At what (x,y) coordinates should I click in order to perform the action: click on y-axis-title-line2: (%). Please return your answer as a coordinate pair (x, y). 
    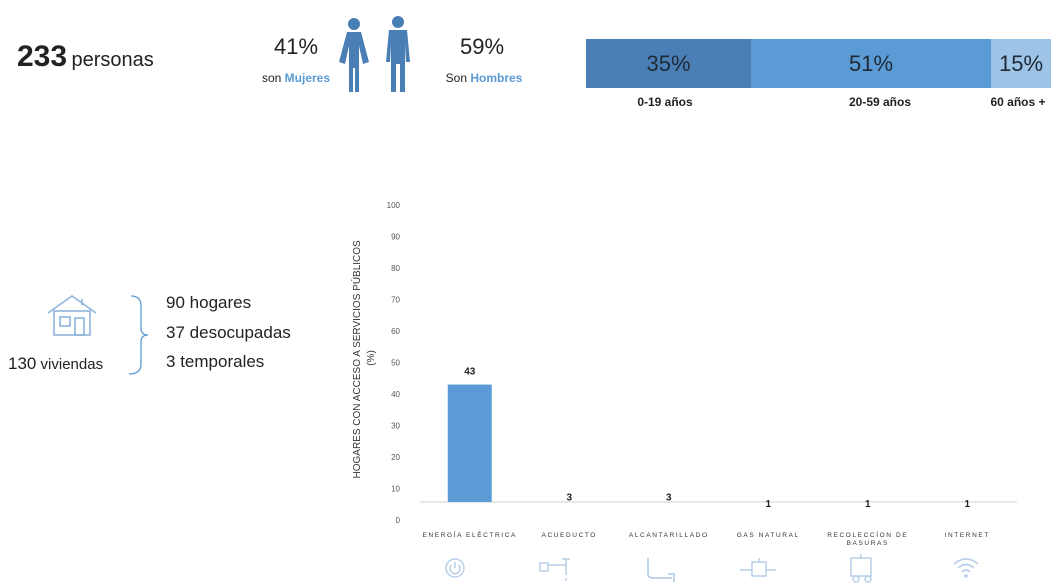
    Looking at the image, I should click on (371, 358).